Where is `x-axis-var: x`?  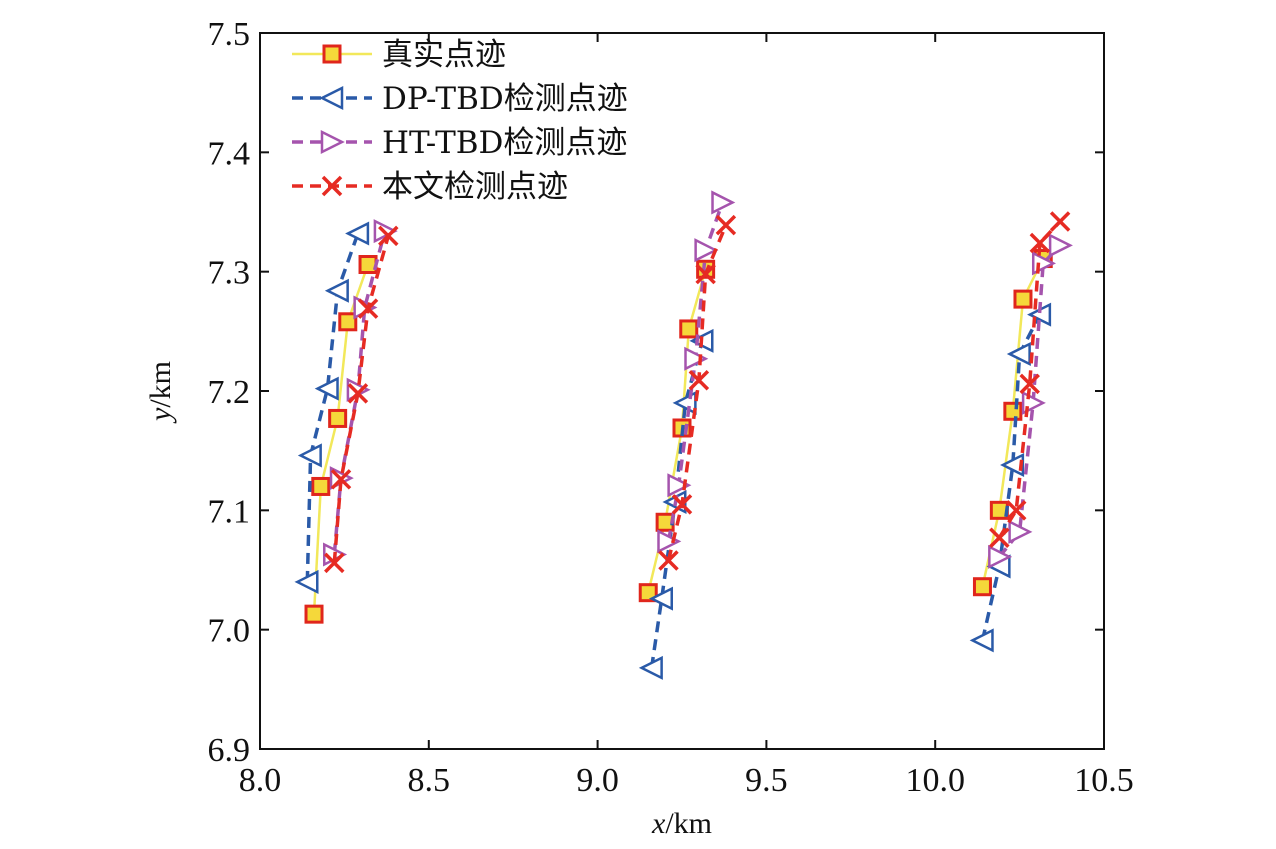
x-axis-var: x is located at coordinates (658, 823).